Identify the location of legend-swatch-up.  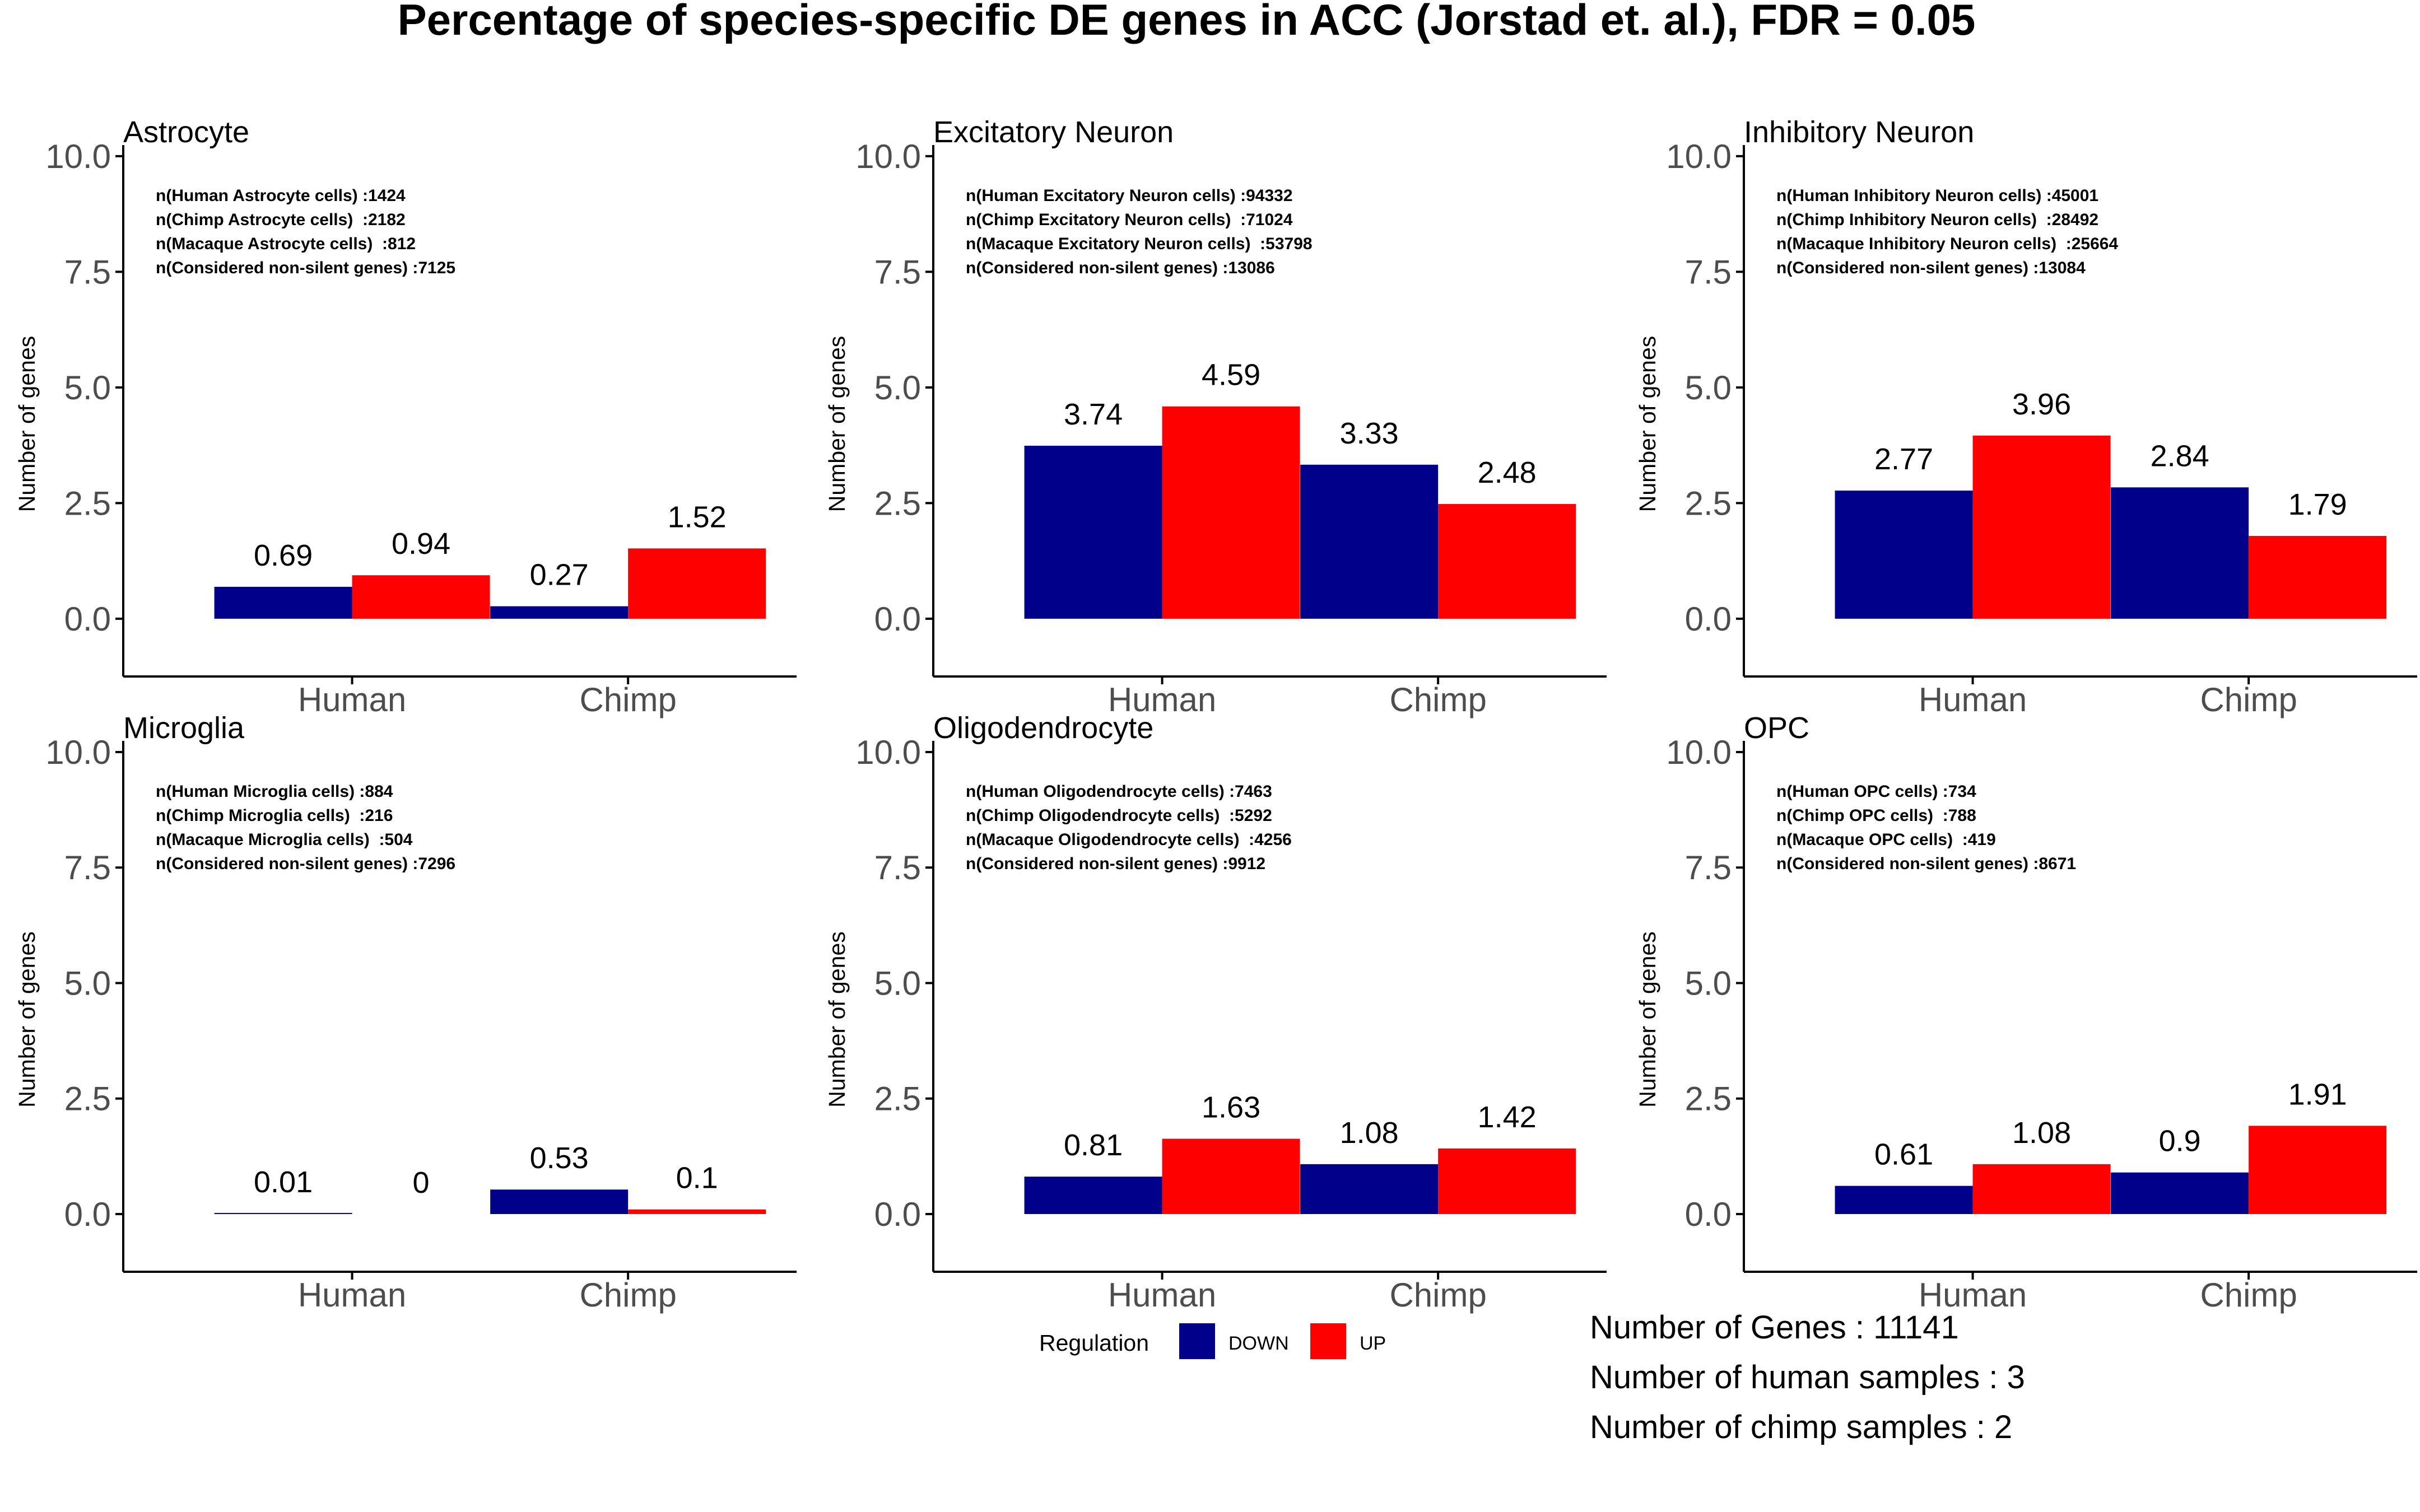
(1328, 1341).